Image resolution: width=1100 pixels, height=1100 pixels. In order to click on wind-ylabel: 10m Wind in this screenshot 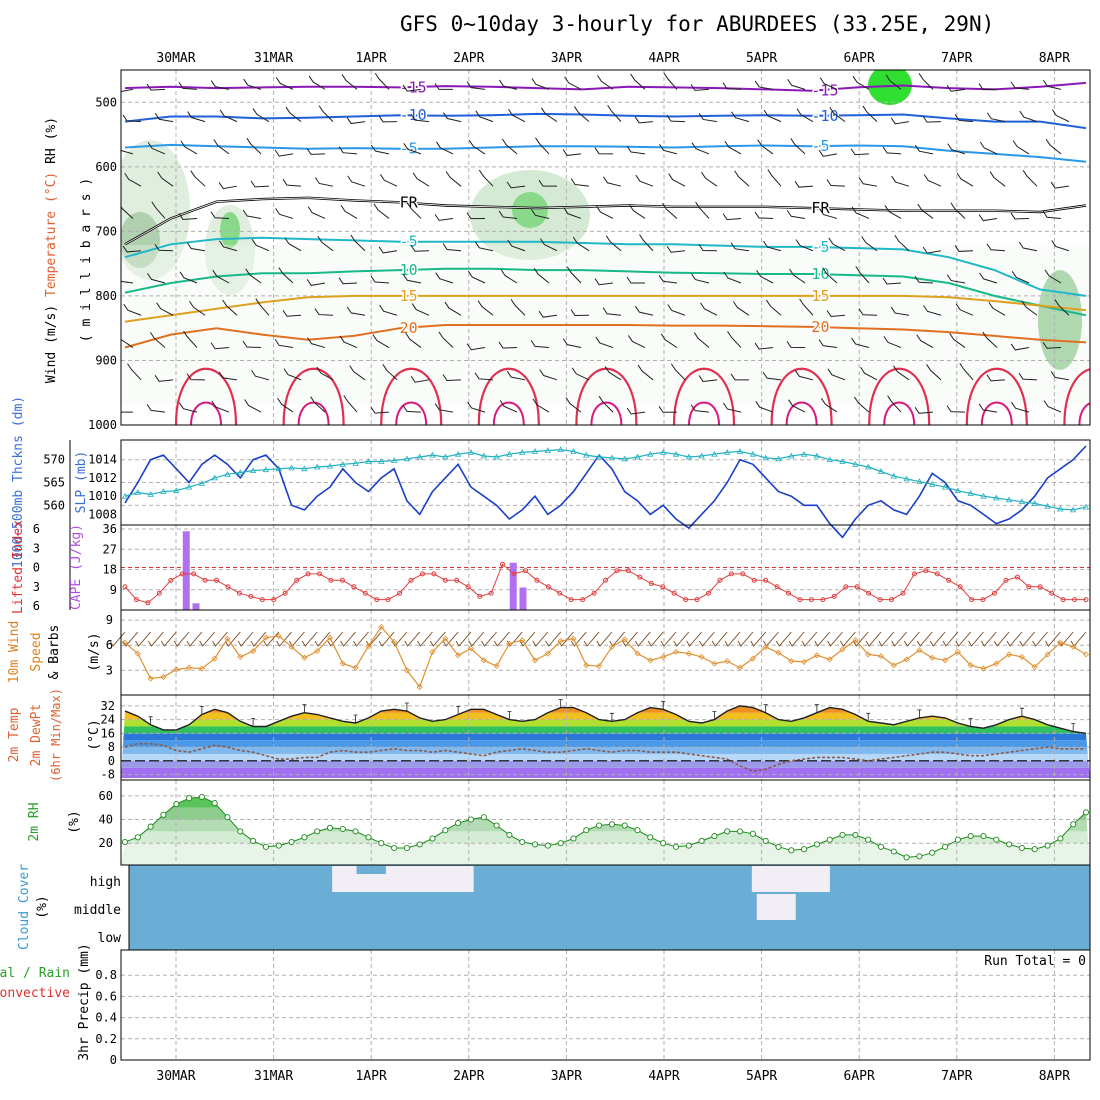, I will do `click(14, 652)`.